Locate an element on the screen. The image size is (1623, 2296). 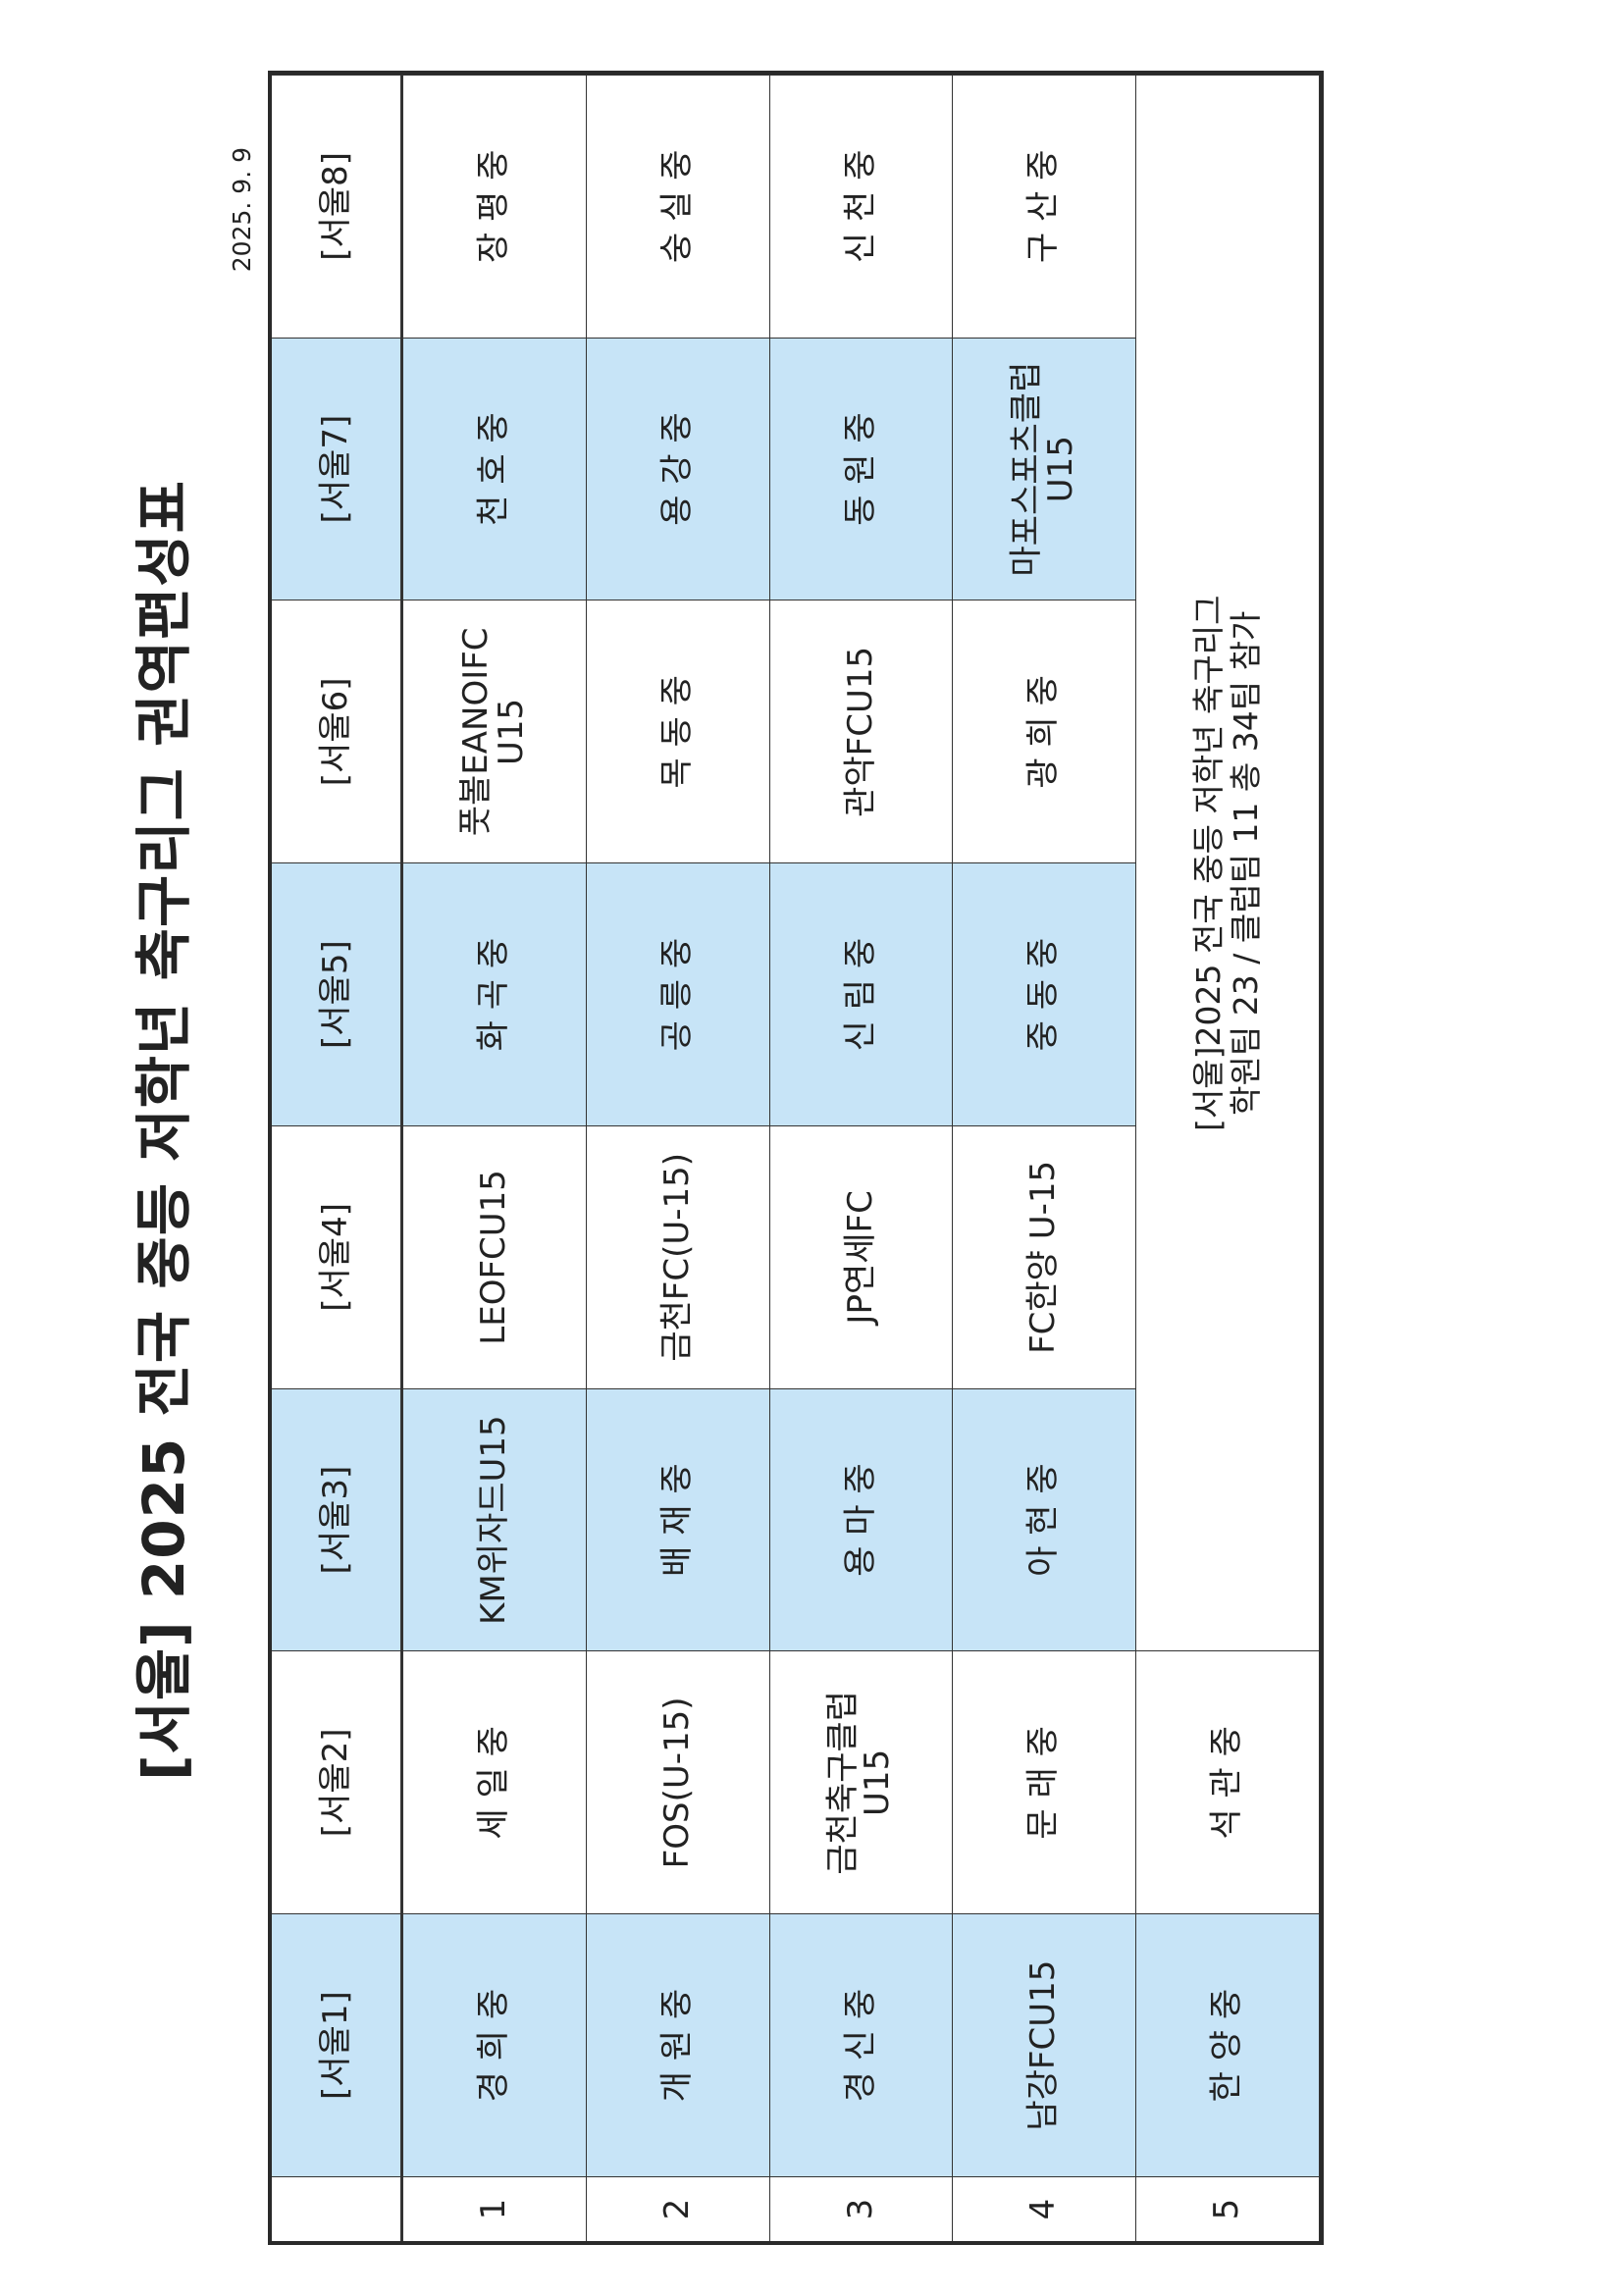
team-cell: 세 일 중 is located at coordinates (495, 1782).